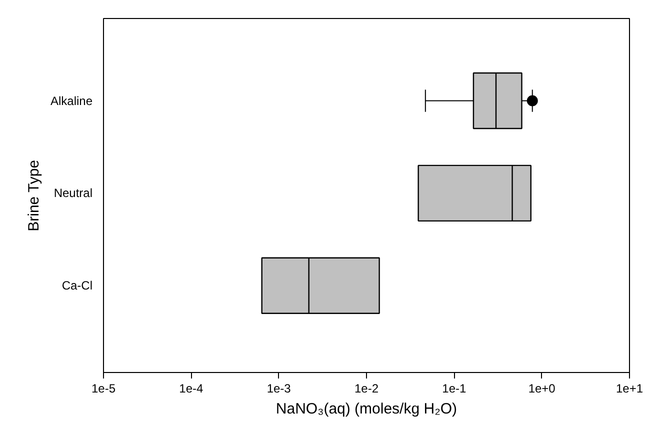  I want to click on y-tick-label: Ca-Cl, so click(77, 285).